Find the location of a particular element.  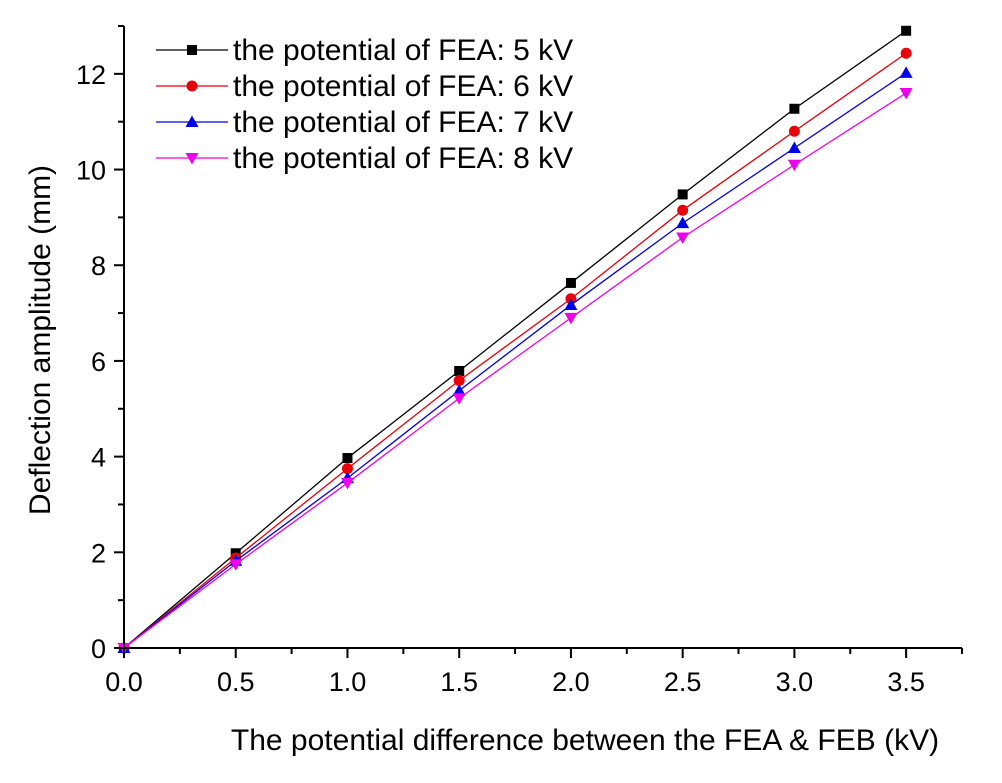

x-tick-label: 0.5 is located at coordinates (236, 682).